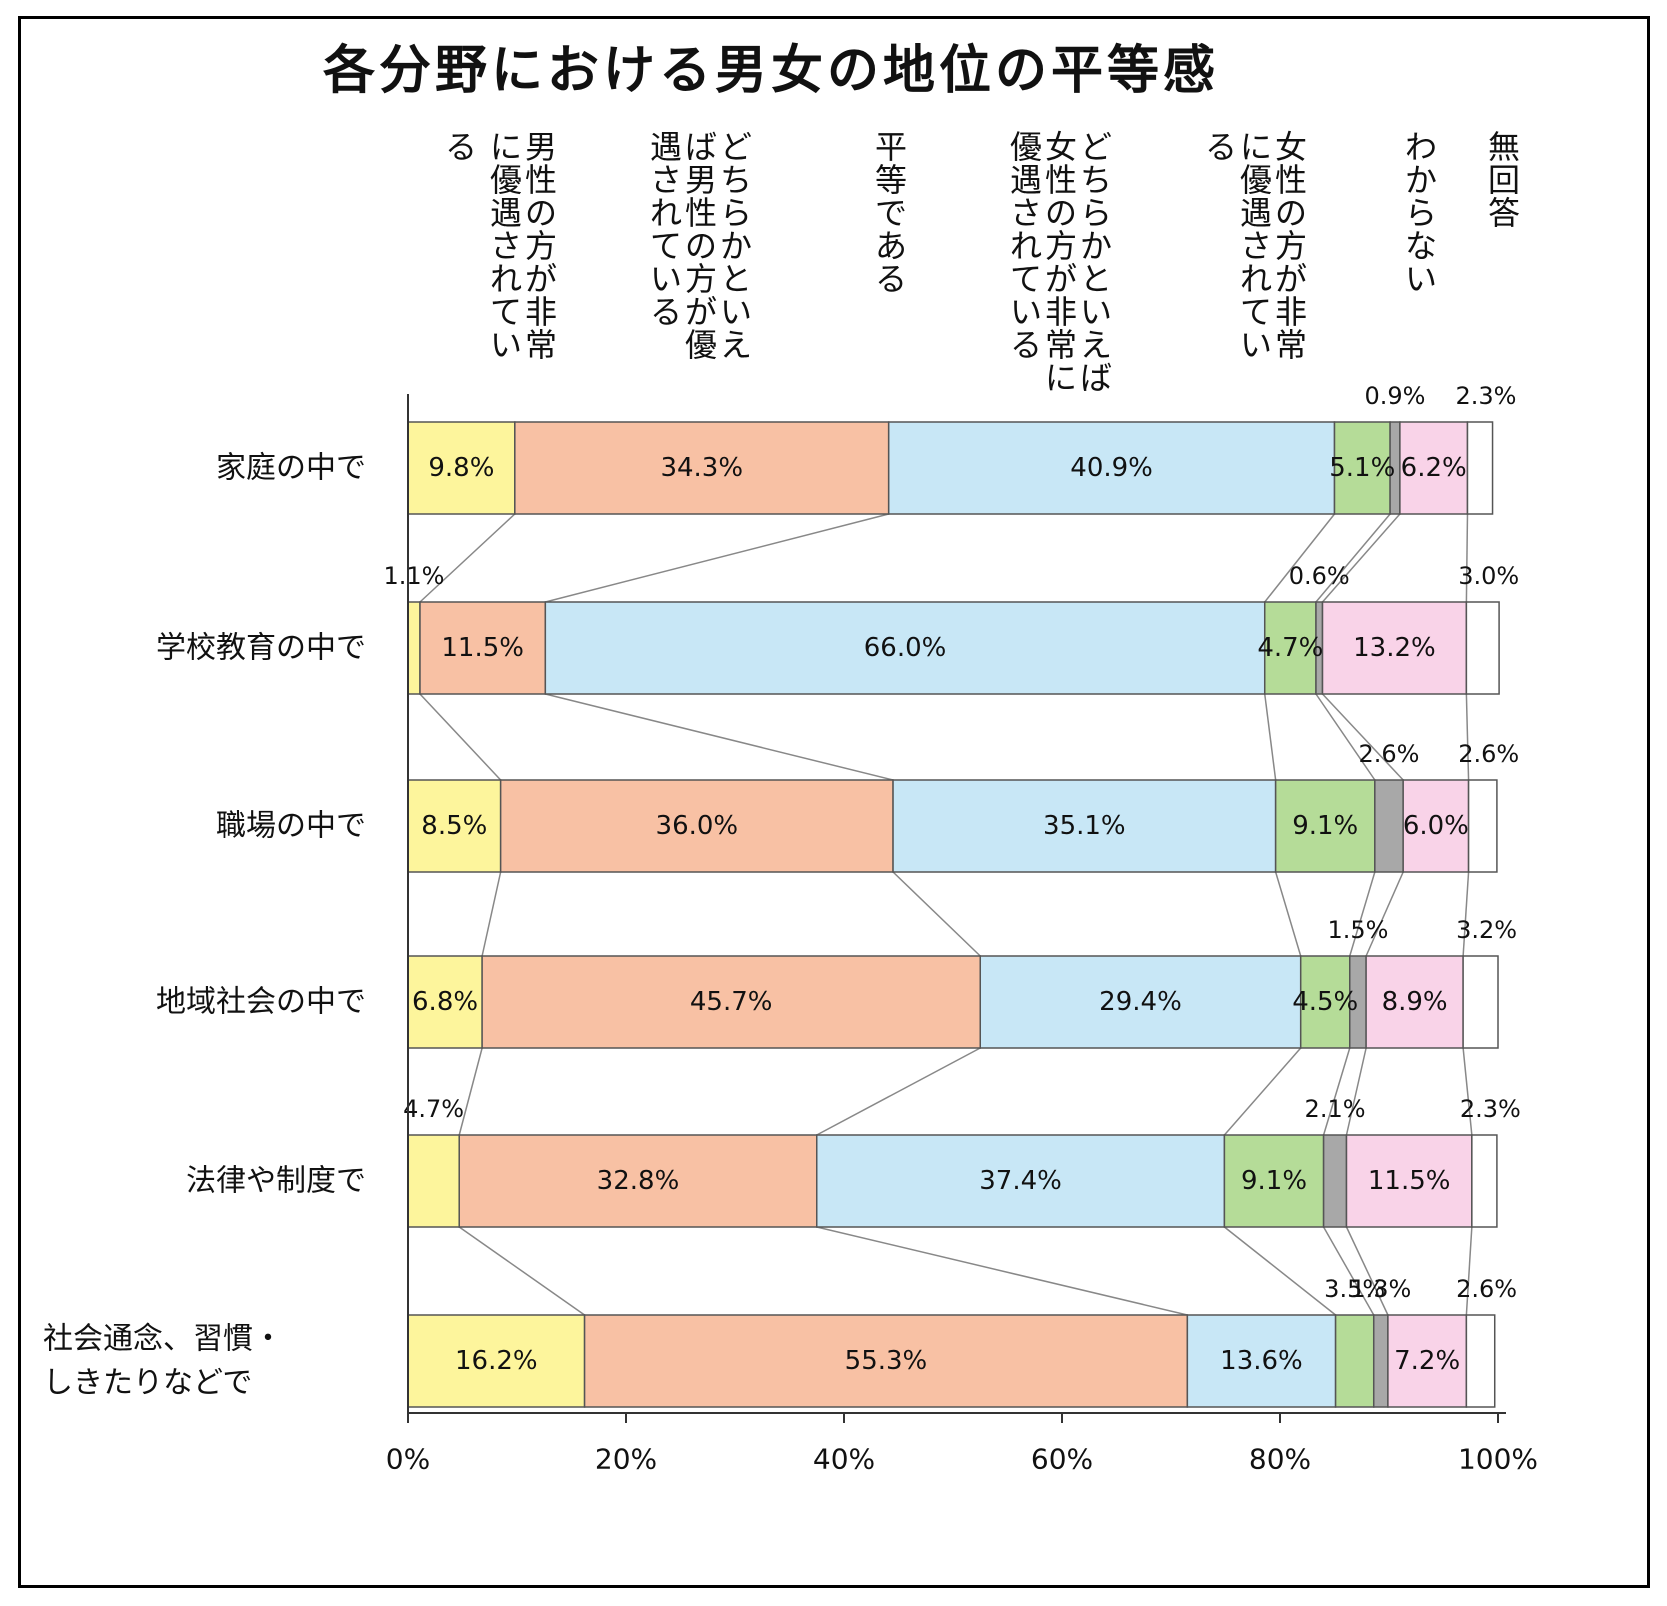 This screenshot has width=1667, height=1606. Describe the element at coordinates (701, 147) in the screenshot. I see `legend-header-char: ば` at that location.